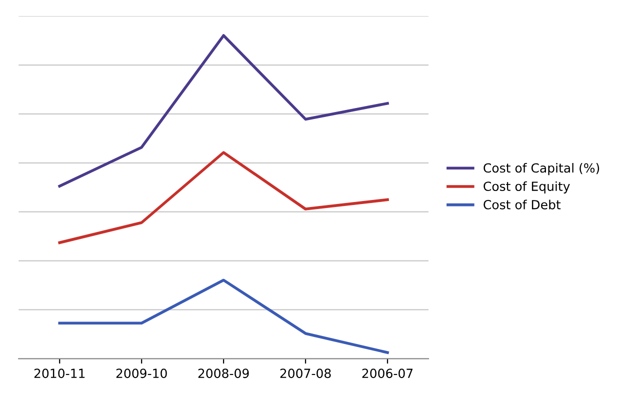  What do you see at coordinates (223, 373) in the screenshot?
I see `x-tick-label: 2008-09` at bounding box center [223, 373].